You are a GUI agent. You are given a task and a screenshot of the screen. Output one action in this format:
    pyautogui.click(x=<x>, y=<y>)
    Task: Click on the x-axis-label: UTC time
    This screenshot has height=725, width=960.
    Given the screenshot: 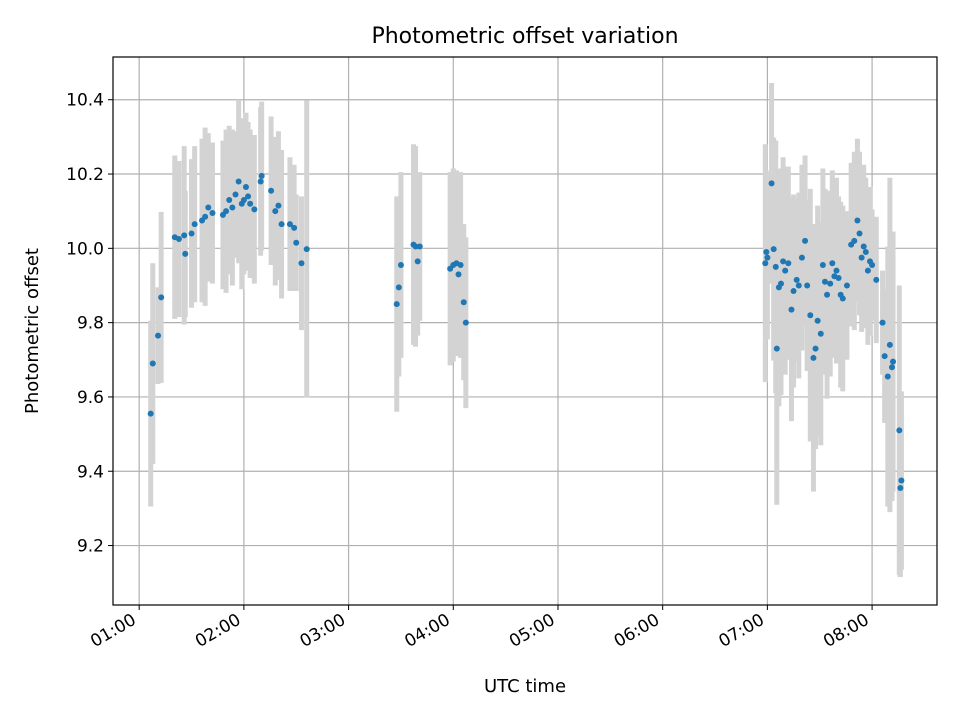 What is the action you would take?
    pyautogui.click(x=525, y=686)
    